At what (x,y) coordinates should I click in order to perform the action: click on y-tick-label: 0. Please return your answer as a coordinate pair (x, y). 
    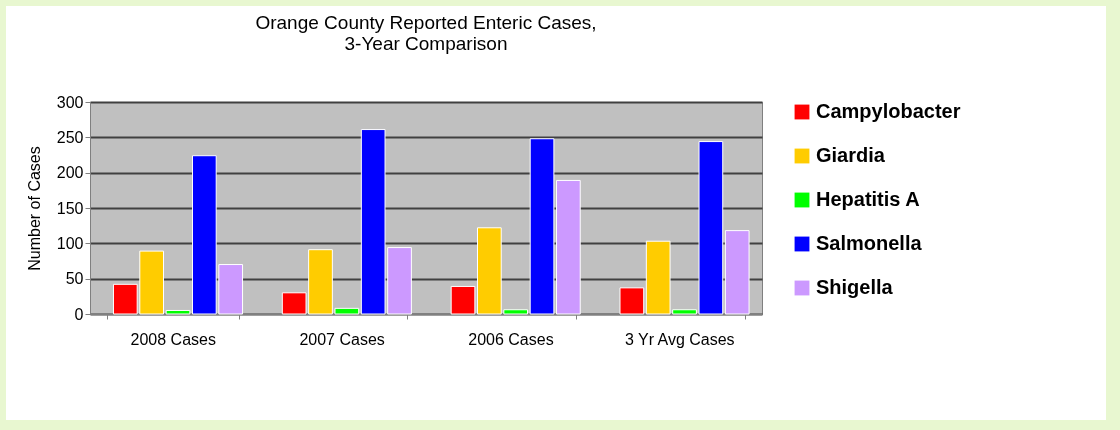
    Looking at the image, I should click on (79, 314).